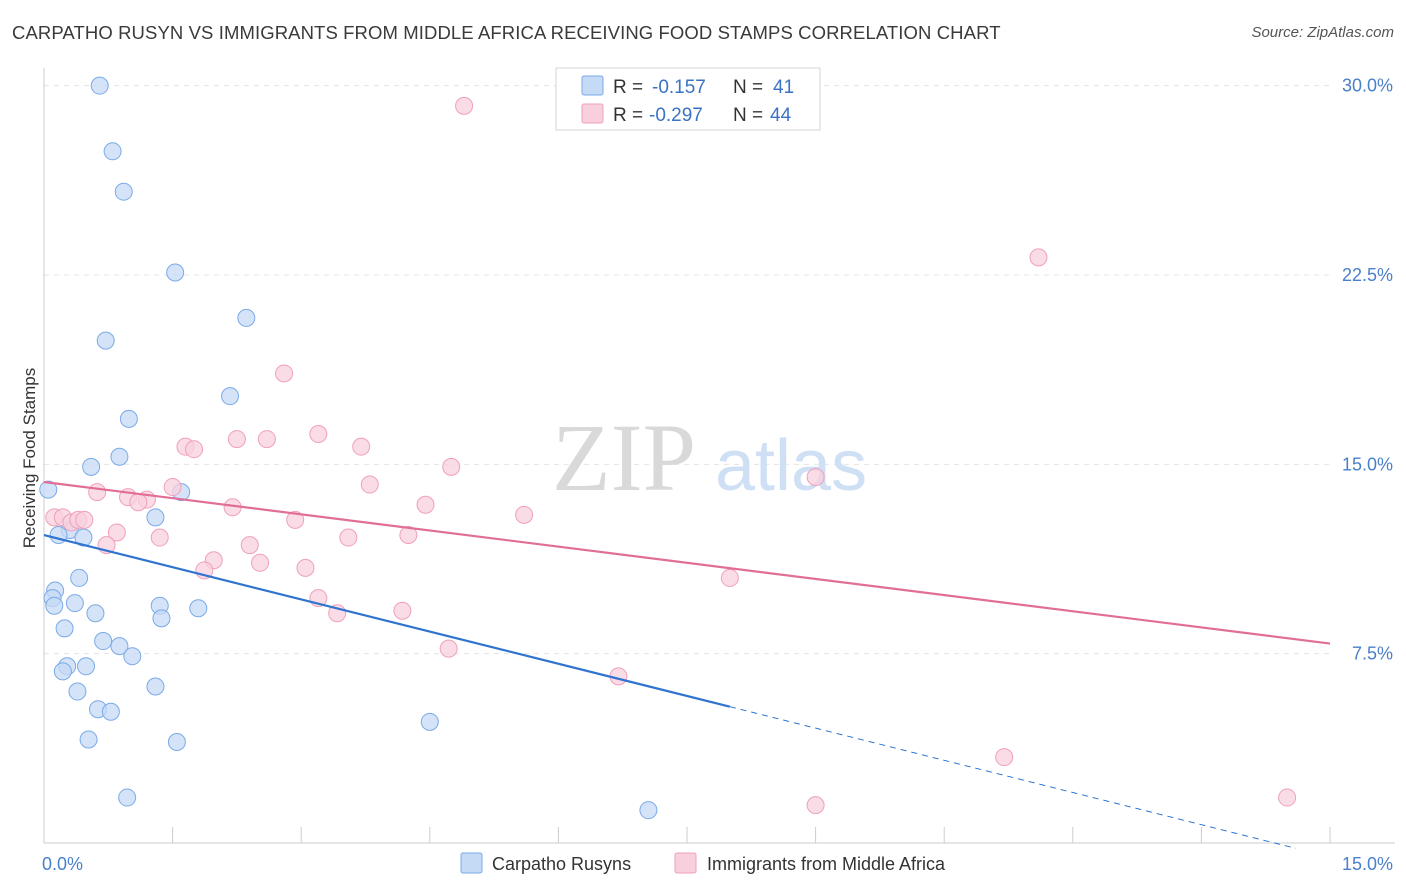  What do you see at coordinates (791, 466) in the screenshot?
I see `watermark-atlas: atlas` at bounding box center [791, 466].